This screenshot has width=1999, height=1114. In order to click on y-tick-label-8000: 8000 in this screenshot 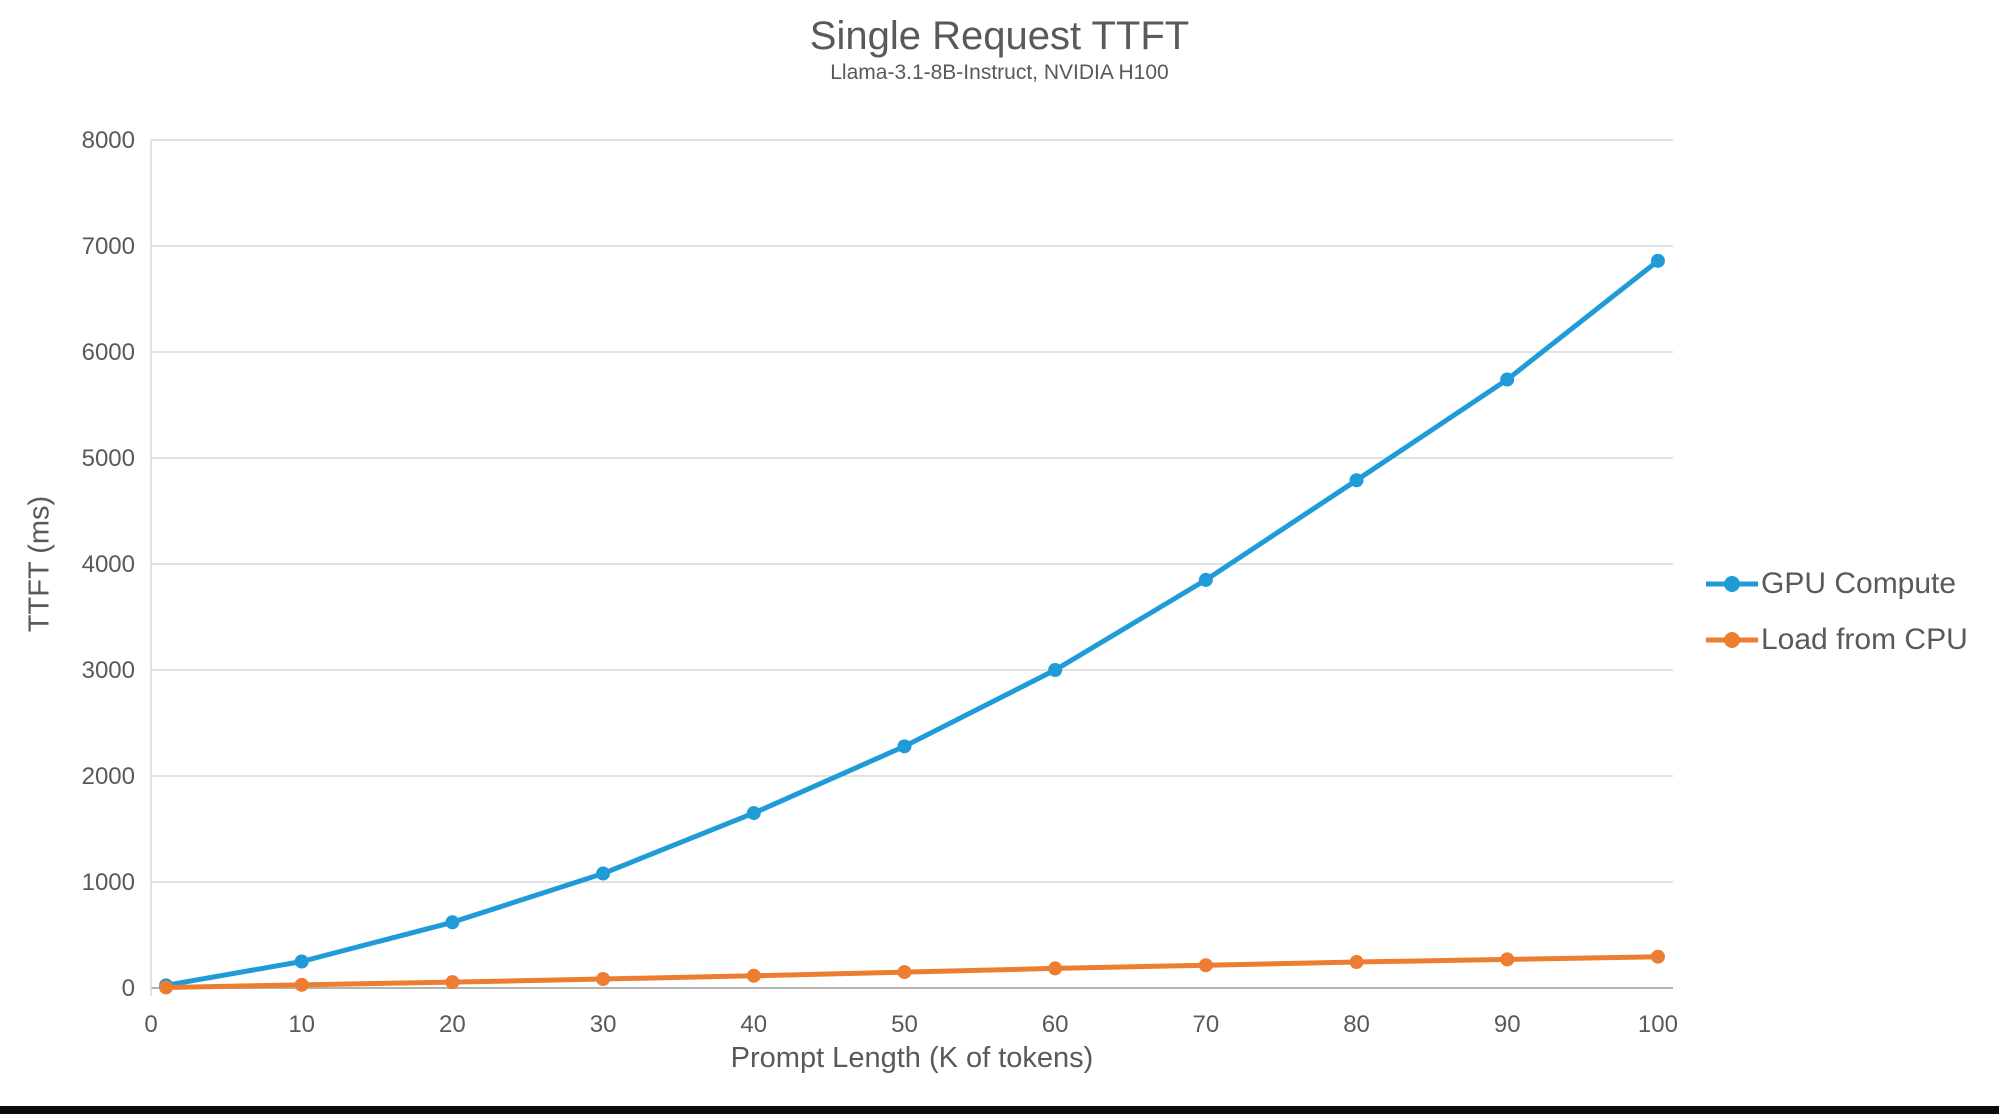, I will do `click(108, 140)`.